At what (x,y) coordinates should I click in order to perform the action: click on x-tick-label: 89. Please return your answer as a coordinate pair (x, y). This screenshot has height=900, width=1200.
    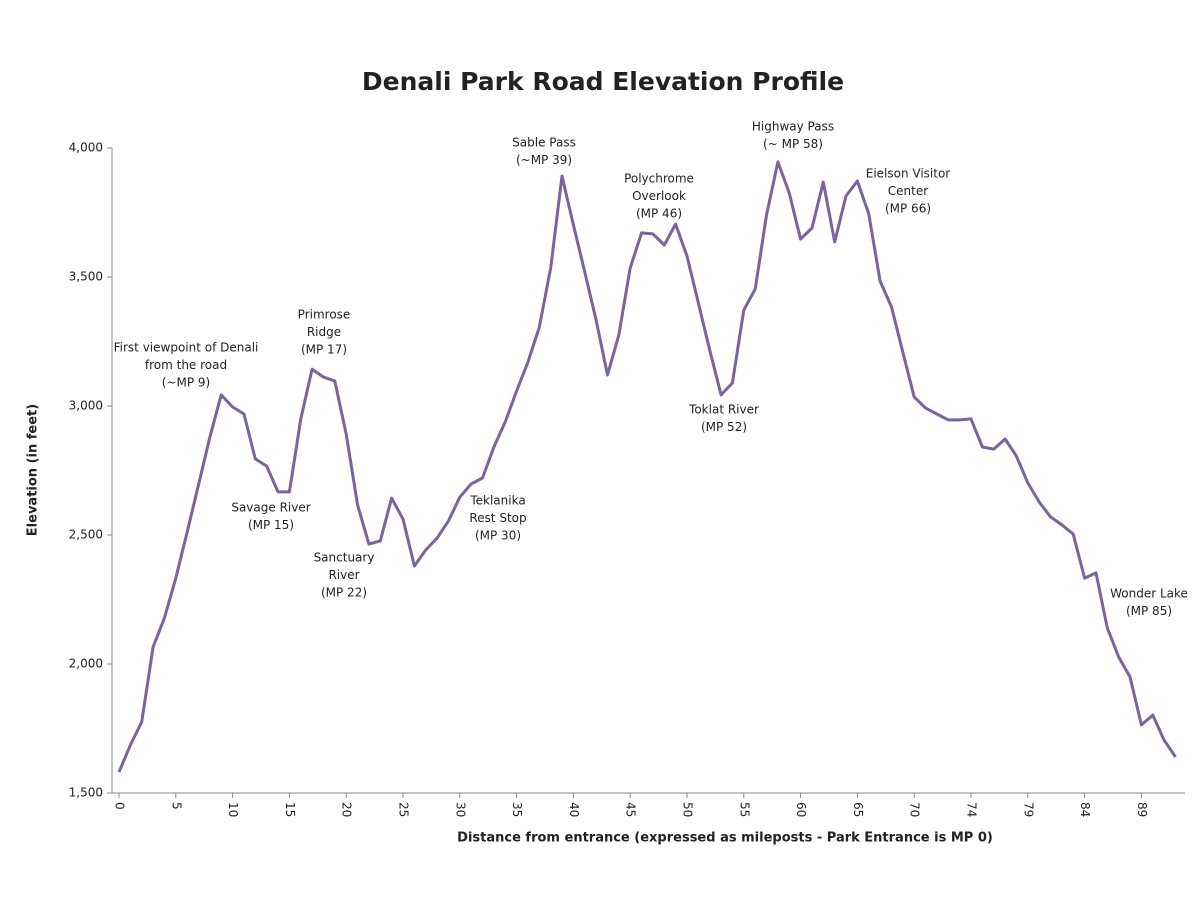
    Looking at the image, I should click on (1142, 809).